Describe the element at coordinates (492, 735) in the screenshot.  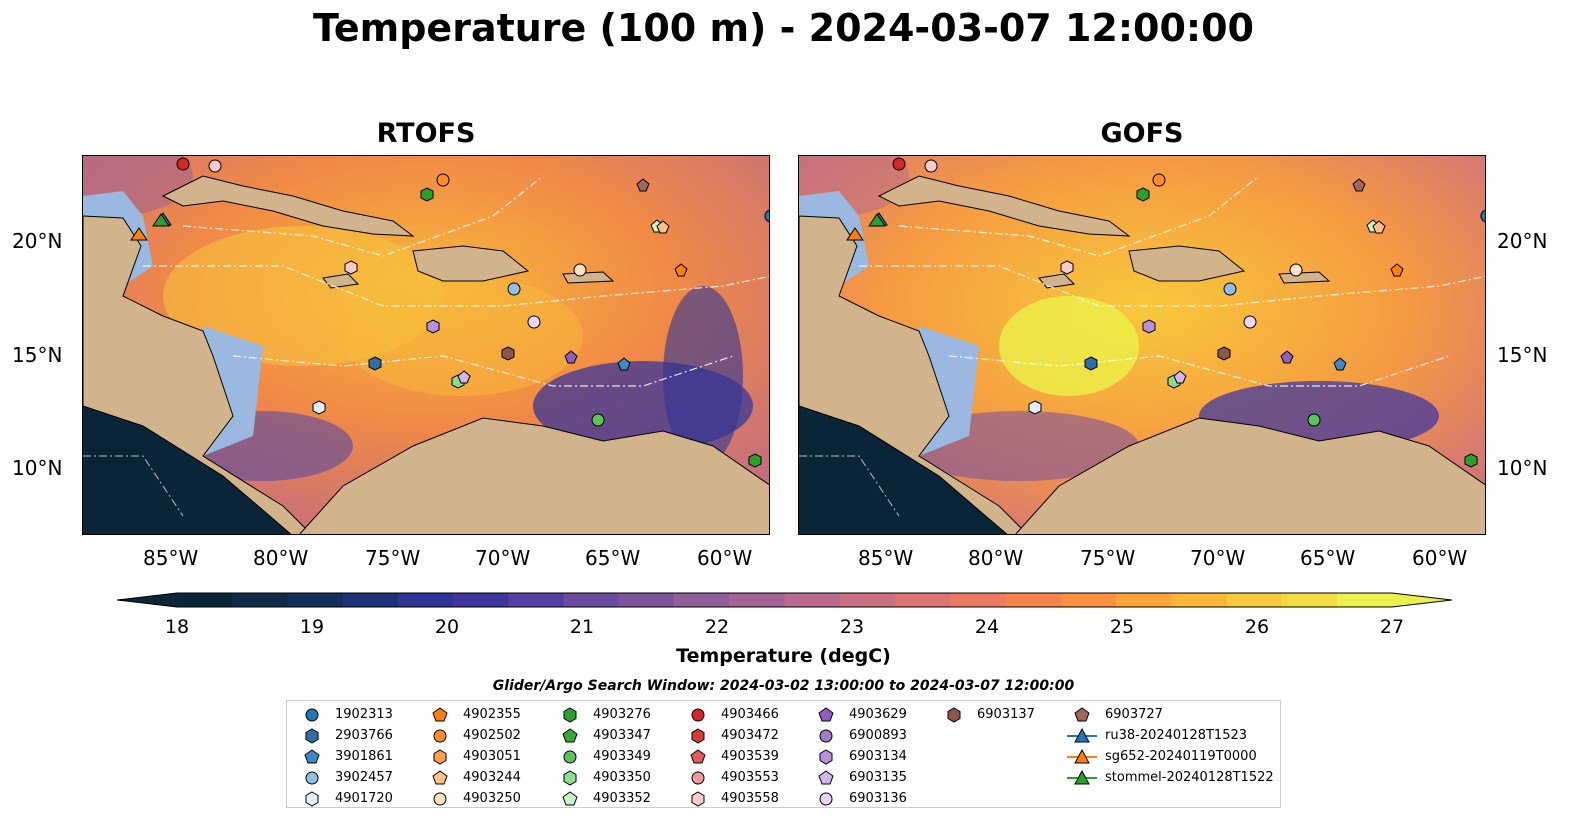
I see `legend-label: 4902502` at that location.